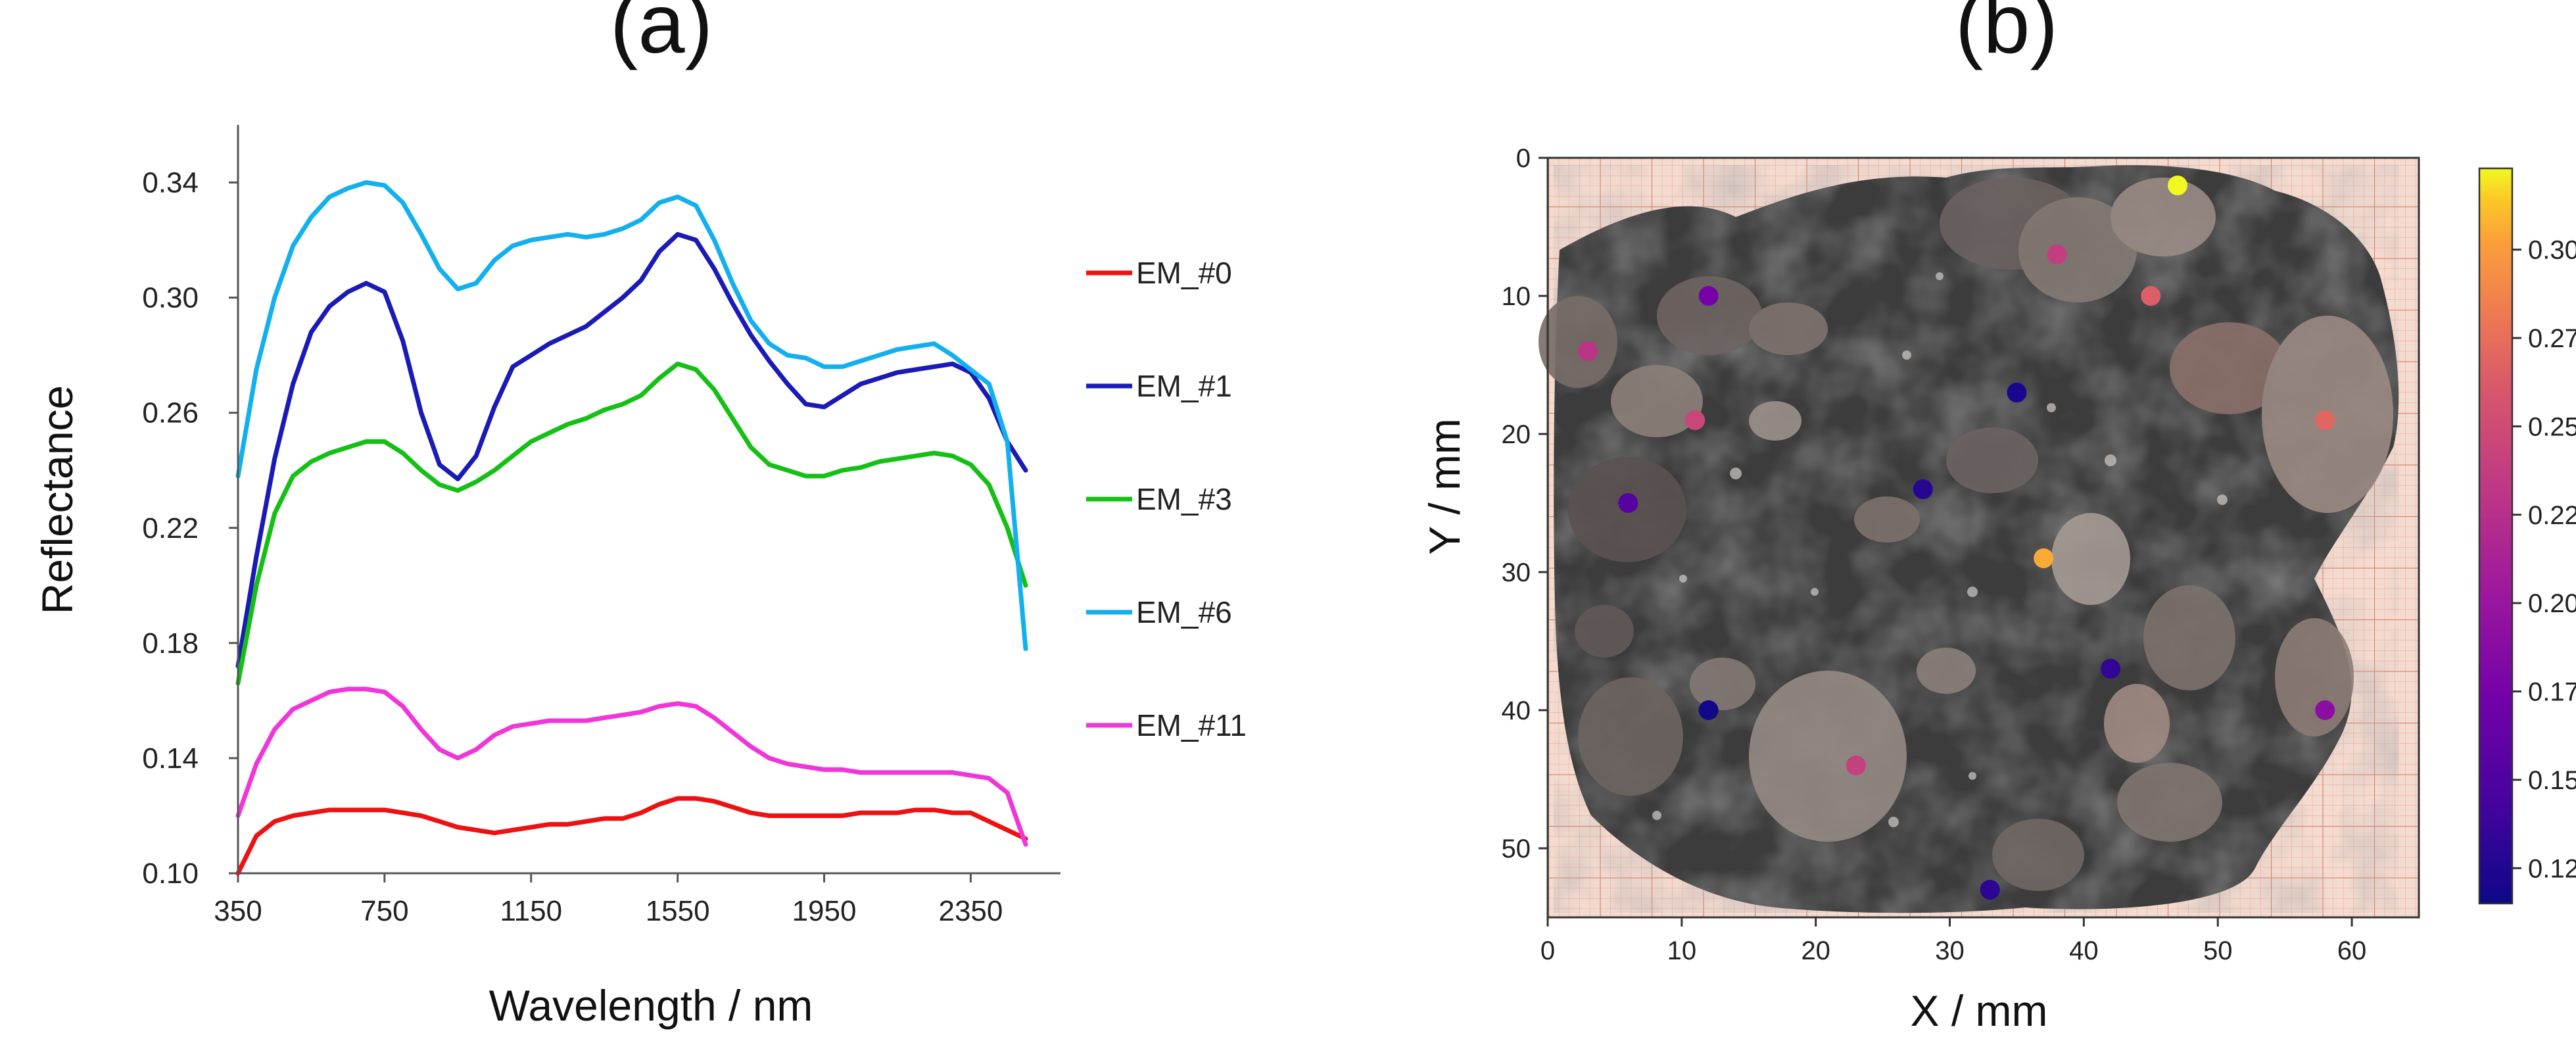 Image resolution: width=2576 pixels, height=1037 pixels. What do you see at coordinates (631, 836) in the screenshot?
I see `series-line-EM_#0` at bounding box center [631, 836].